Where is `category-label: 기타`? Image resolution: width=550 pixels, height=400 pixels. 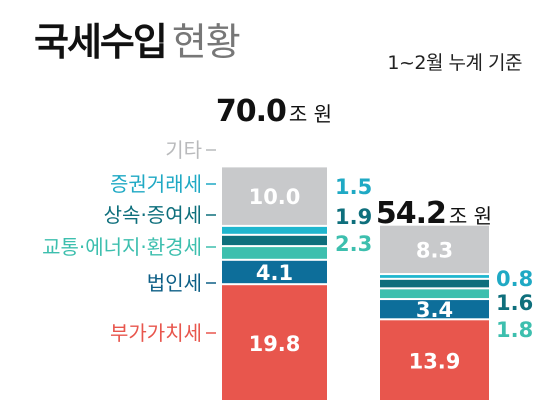
category-label: 기타 is located at coordinates (183, 150).